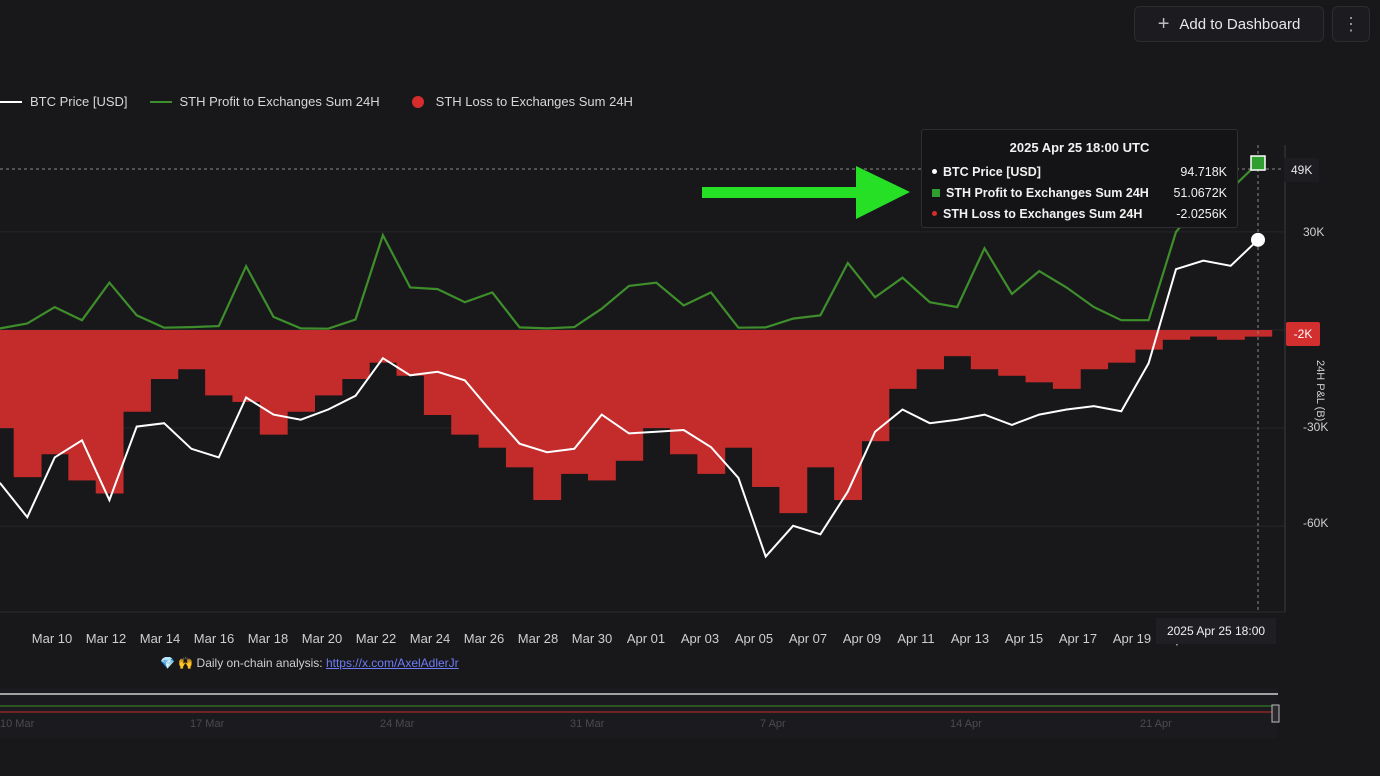 Image resolution: width=1380 pixels, height=776 pixels. I want to click on range-navigator, so click(640, 713).